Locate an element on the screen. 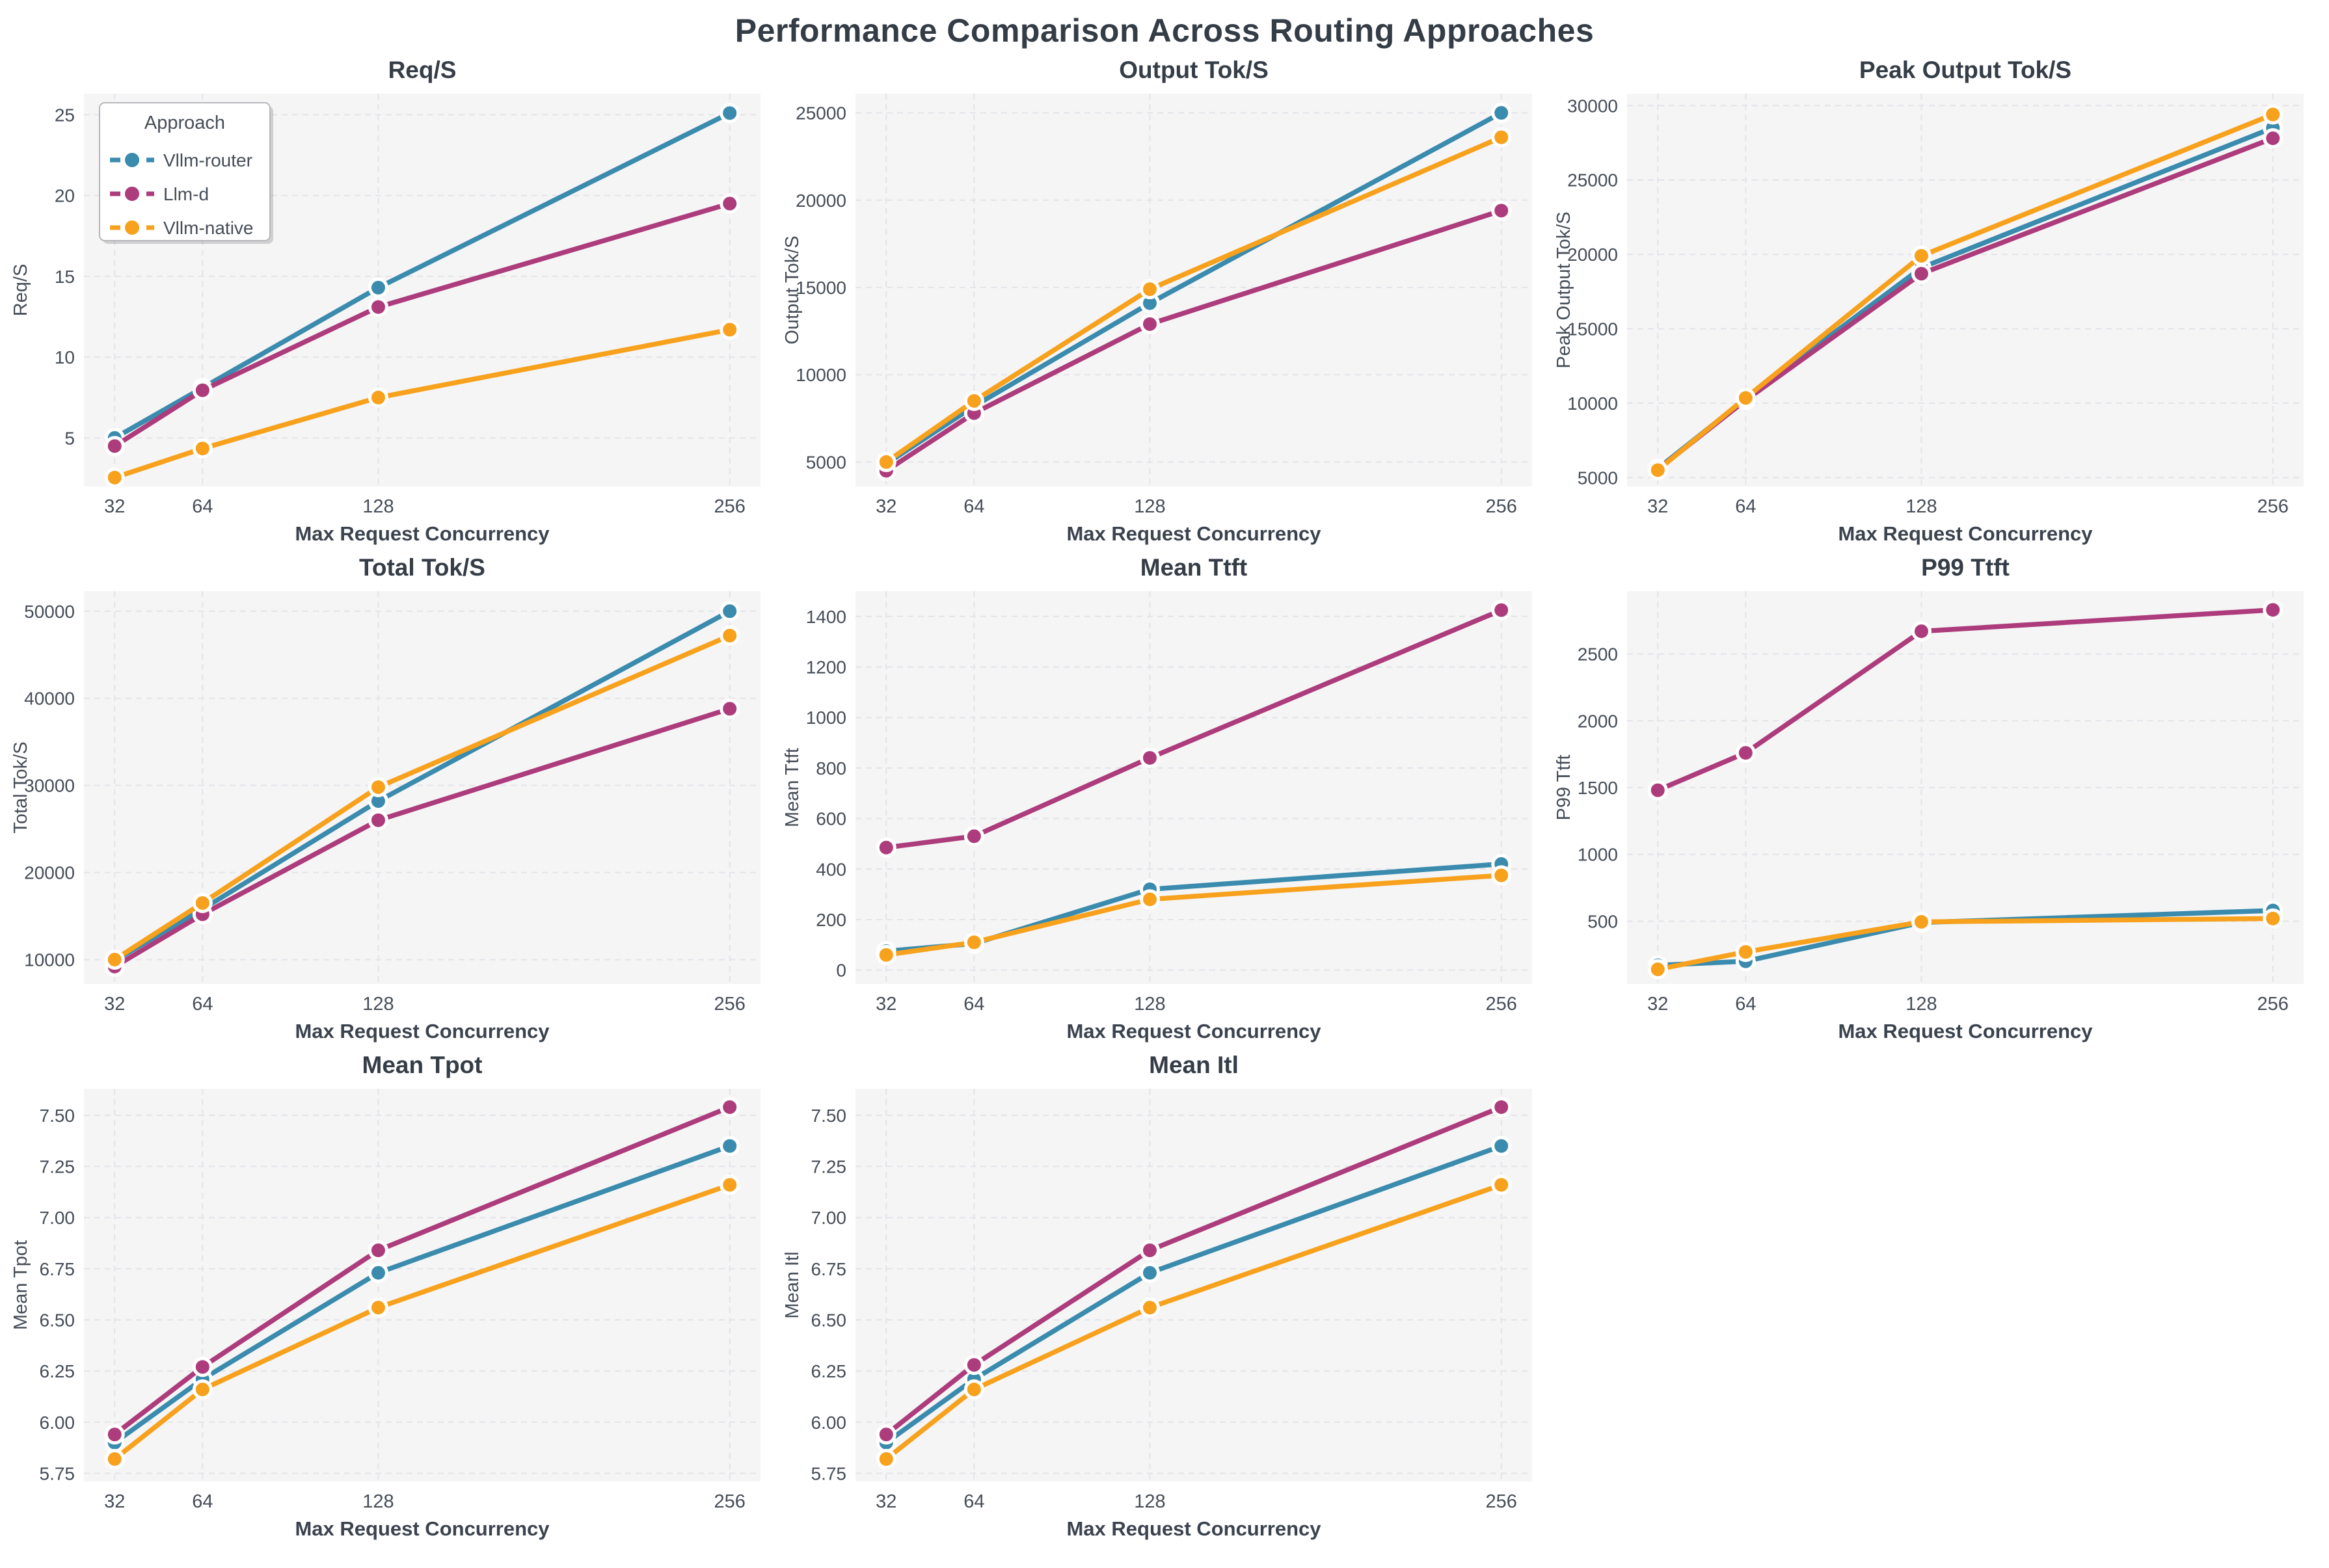 Image resolution: width=2329 pixels, height=1568 pixels. y-axis-label: Total Tok/S is located at coordinates (21, 787).